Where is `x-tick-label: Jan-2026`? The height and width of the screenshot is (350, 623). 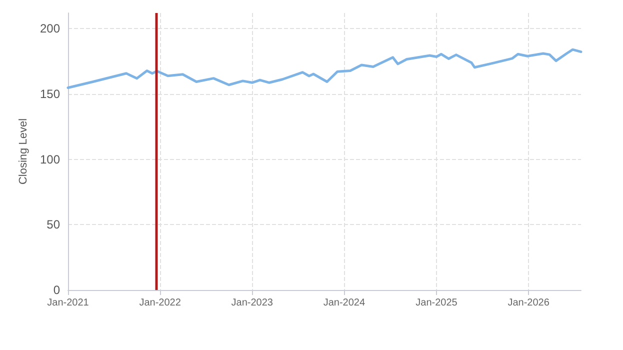
x-tick-label: Jan-2026 is located at coordinates (529, 303).